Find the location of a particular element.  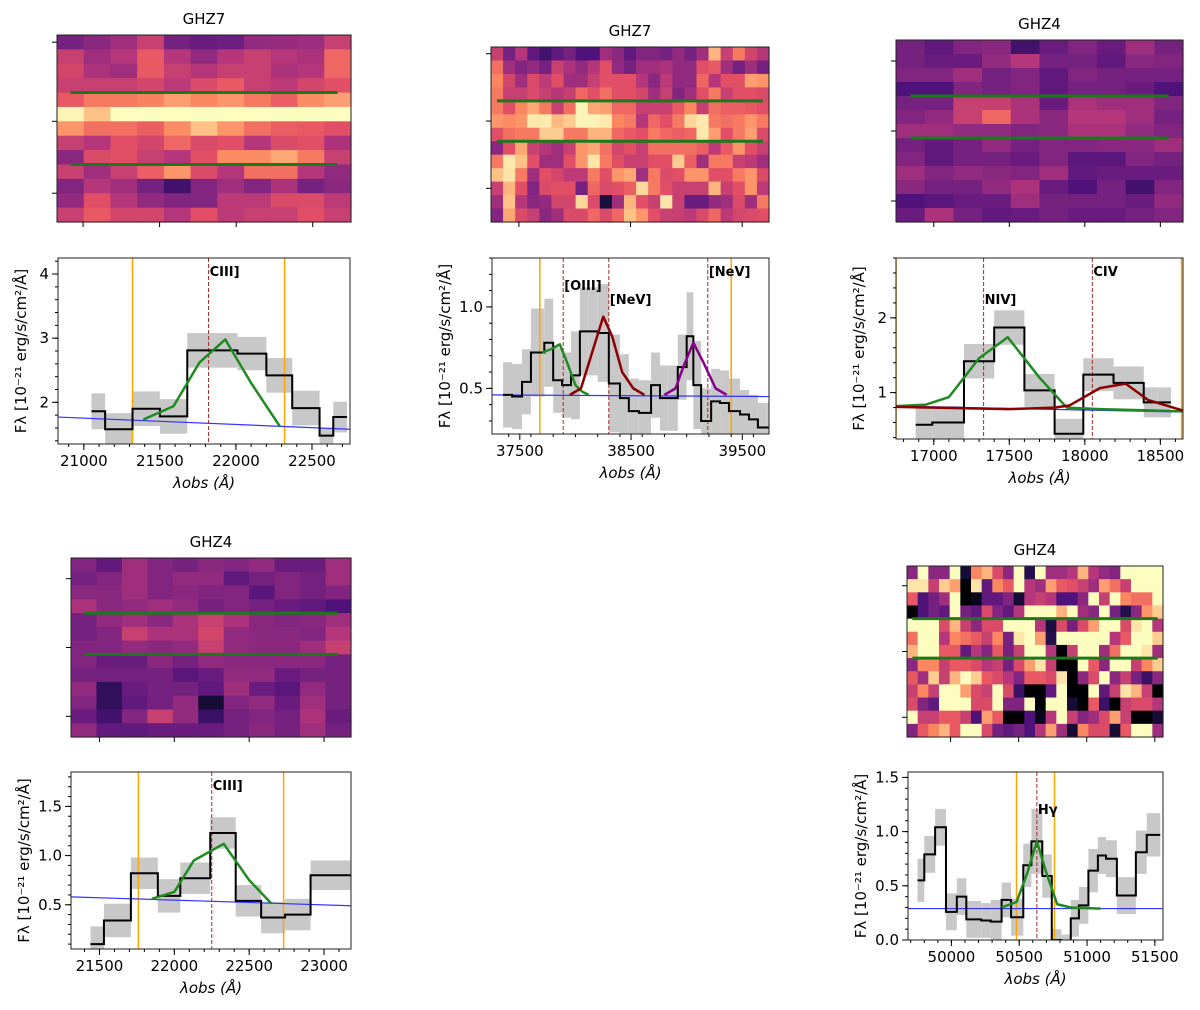

x-axis-title: λobs (Å) is located at coordinates (203, 482).